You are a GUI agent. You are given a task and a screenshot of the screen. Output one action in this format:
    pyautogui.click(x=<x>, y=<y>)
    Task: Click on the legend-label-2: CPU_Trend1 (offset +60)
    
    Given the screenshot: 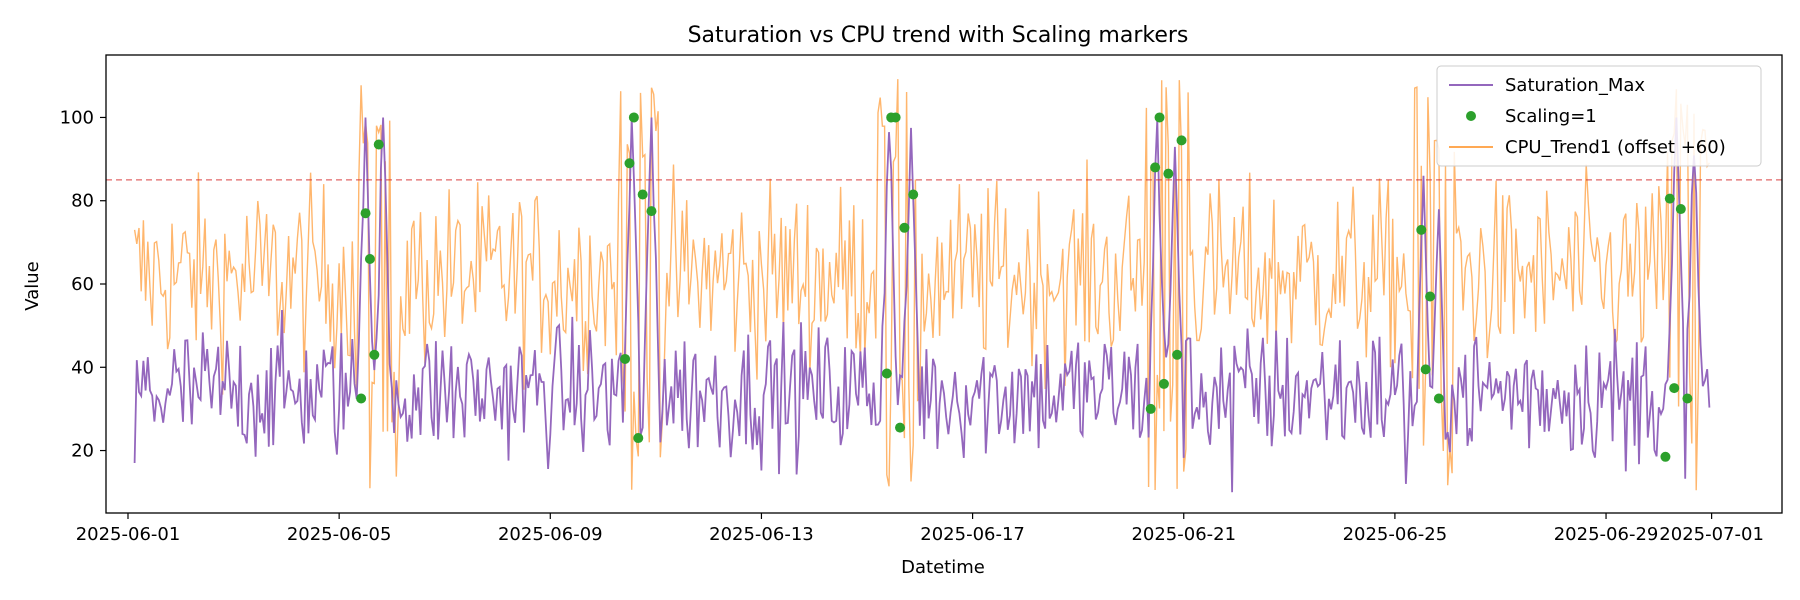 What is the action you would take?
    pyautogui.click(x=1615, y=147)
    